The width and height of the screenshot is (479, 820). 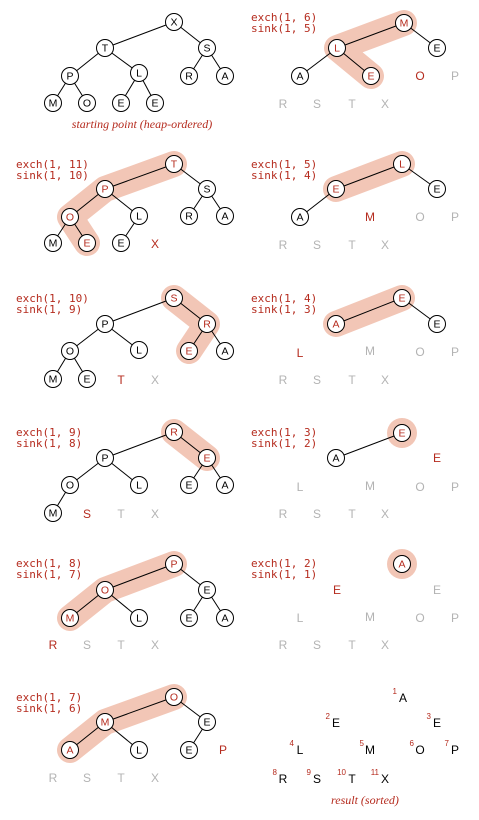 I want to click on operation-label: exch(1, 4), so click(x=284, y=298).